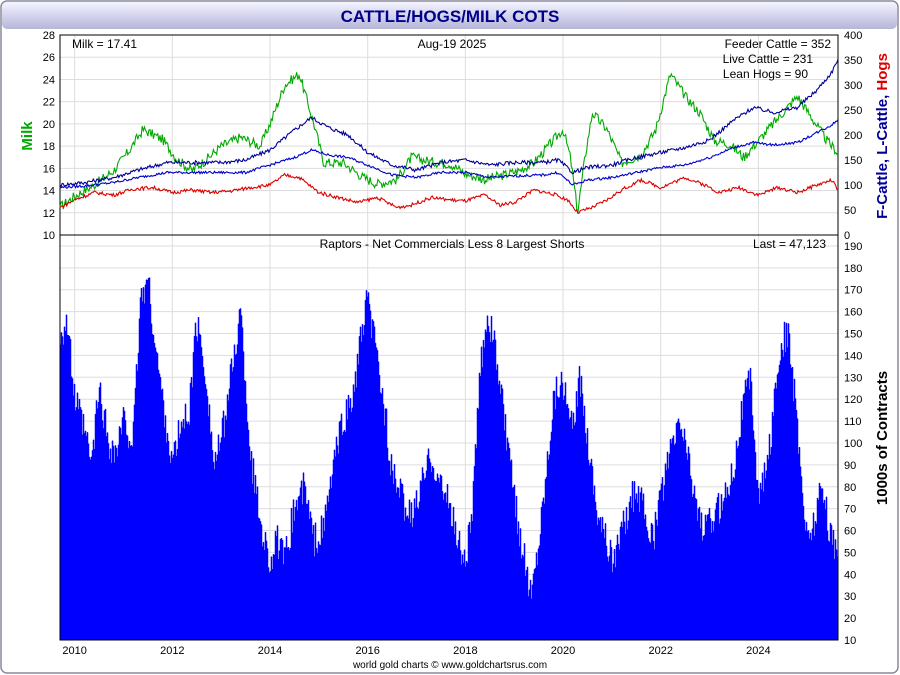 This screenshot has width=900, height=675. What do you see at coordinates (850, 211) in the screenshot?
I see `cattle-hogs-tick-label: 50` at bounding box center [850, 211].